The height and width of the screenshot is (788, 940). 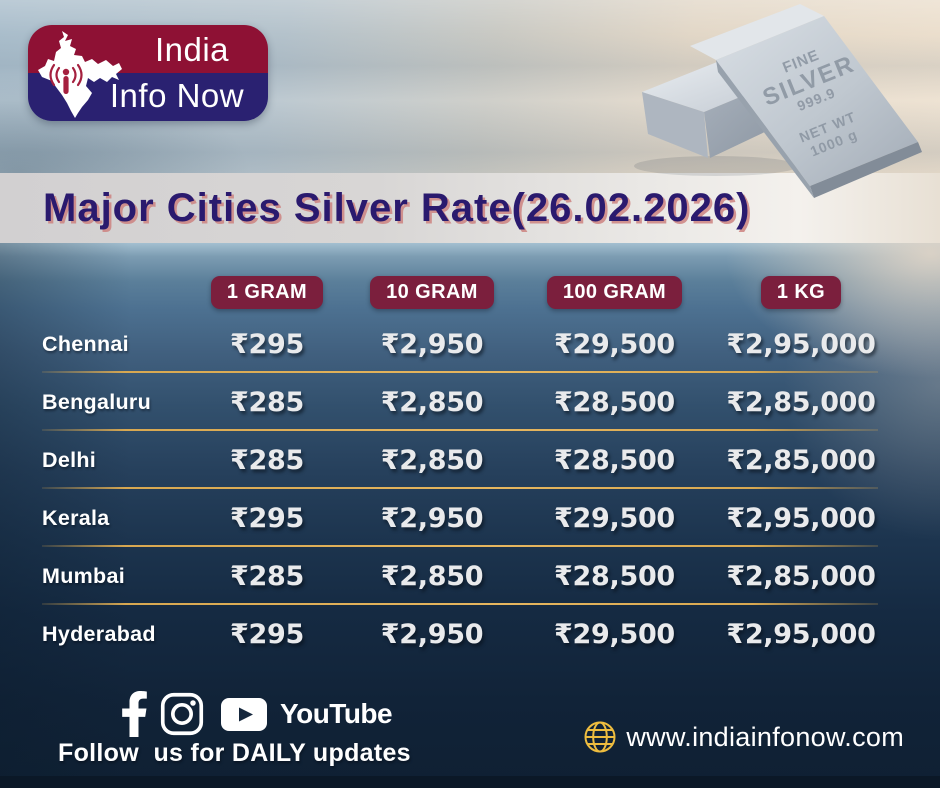 What do you see at coordinates (244, 714) in the screenshot?
I see `youtube-icon` at bounding box center [244, 714].